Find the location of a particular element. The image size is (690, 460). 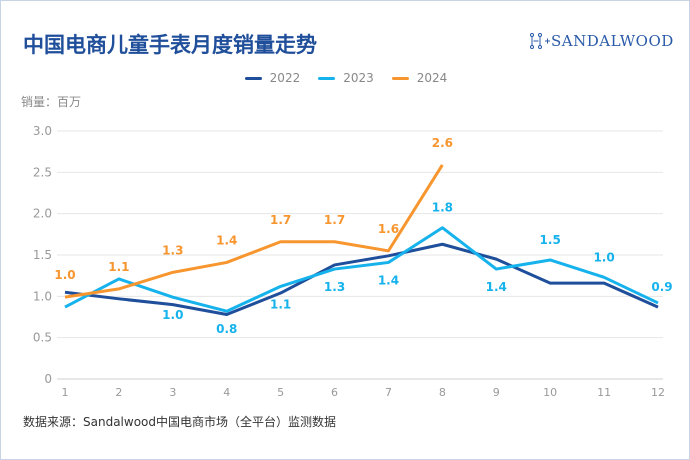

legend-label: 2024 is located at coordinates (432, 78).